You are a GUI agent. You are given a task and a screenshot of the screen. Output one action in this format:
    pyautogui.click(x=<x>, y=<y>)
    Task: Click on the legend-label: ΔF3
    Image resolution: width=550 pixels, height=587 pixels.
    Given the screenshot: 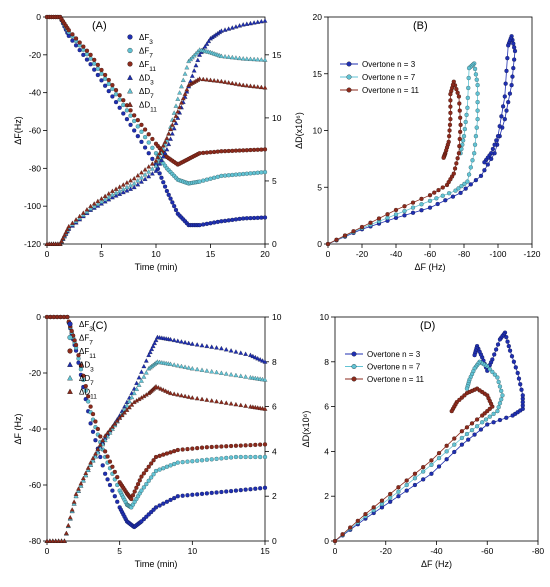 What is the action you would take?
    pyautogui.click(x=86, y=326)
    